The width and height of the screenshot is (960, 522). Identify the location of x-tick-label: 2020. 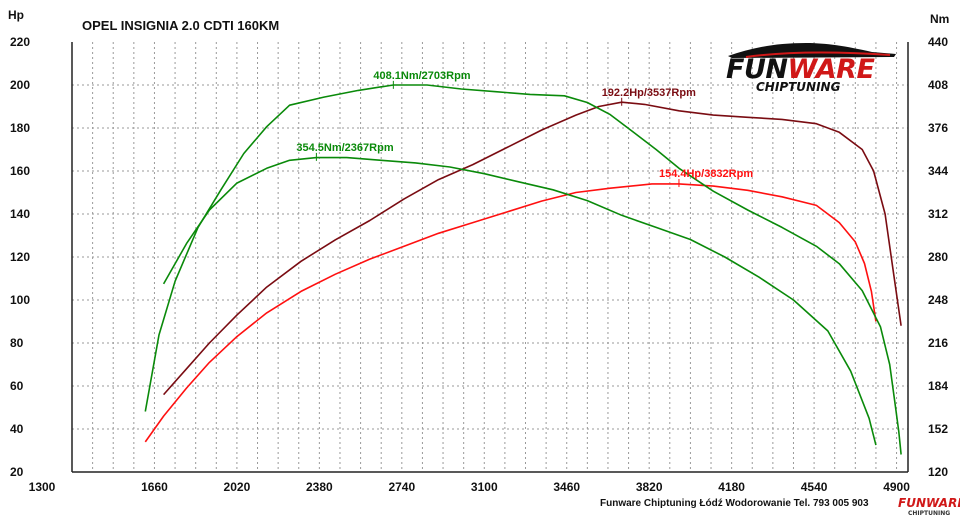
(237, 487).